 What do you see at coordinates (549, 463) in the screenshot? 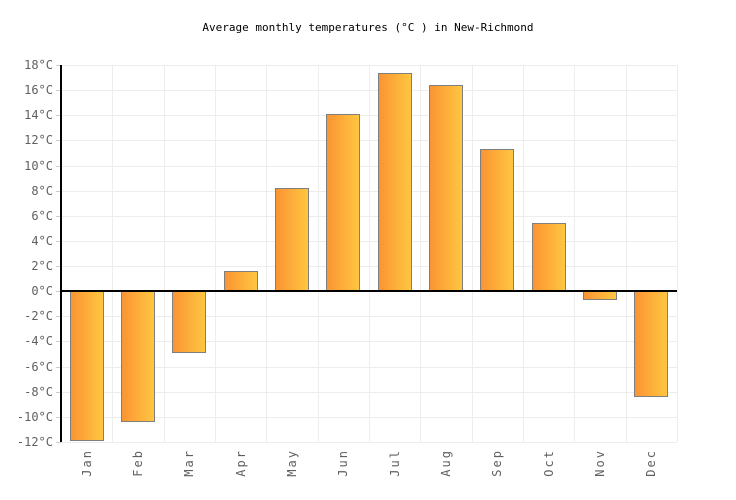
I see `x-axis-label-oct: Oct` at bounding box center [549, 463].